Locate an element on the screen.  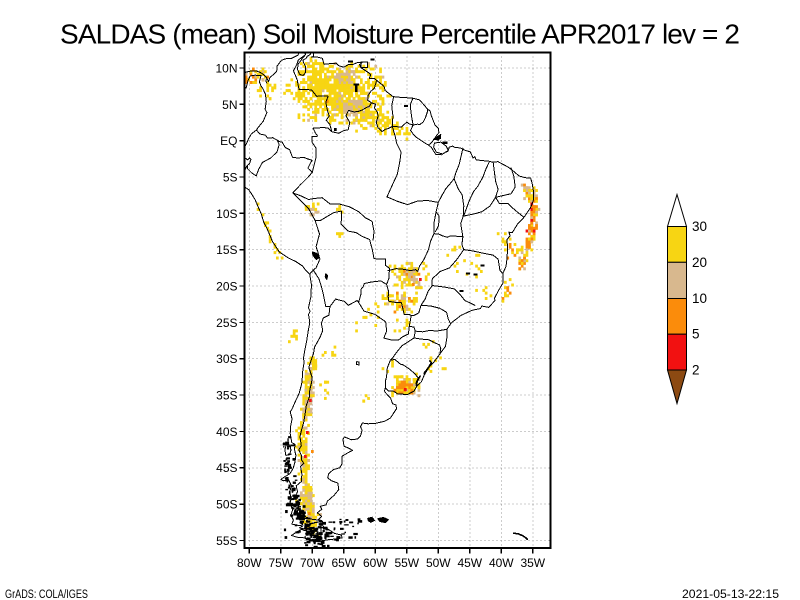
svg-text: 25S is located at coordinates (226, 323).